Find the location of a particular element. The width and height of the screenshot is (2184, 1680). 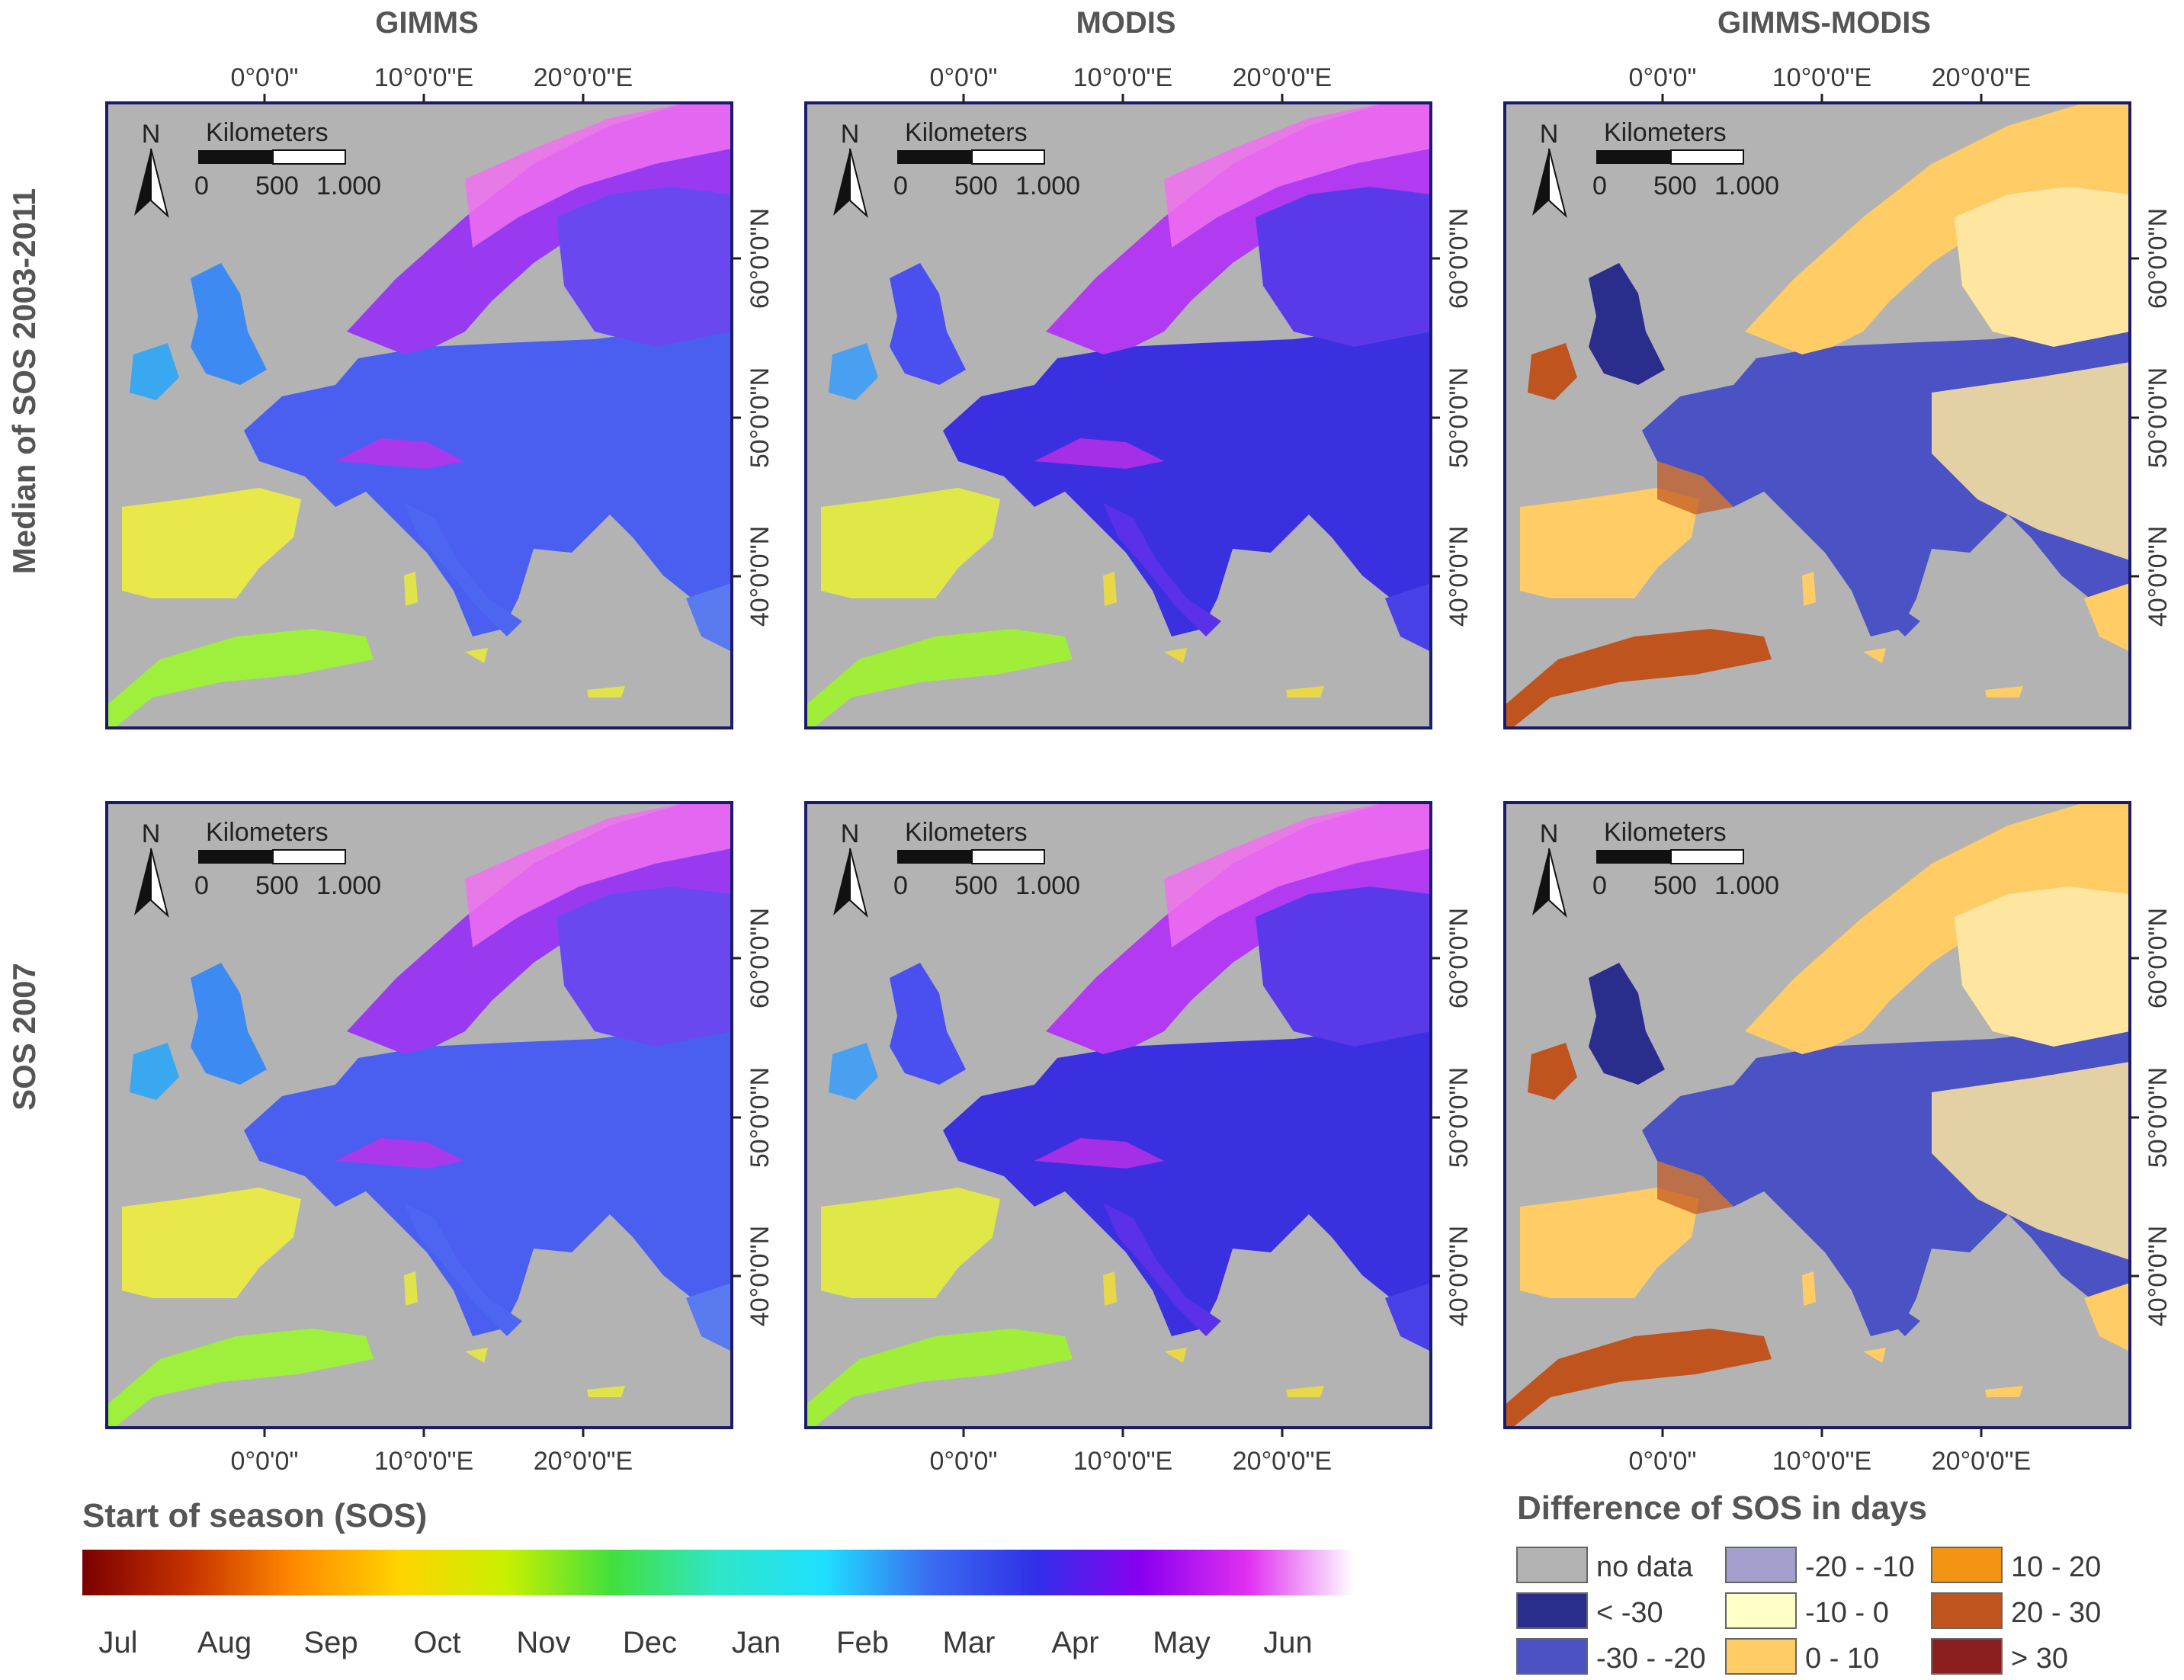

land-turkey is located at coordinates (709, 1317).